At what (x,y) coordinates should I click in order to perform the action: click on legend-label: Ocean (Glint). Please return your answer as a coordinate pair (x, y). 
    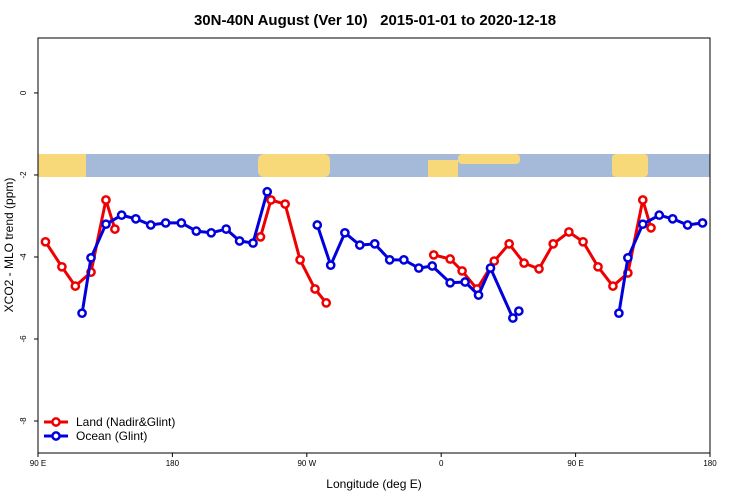
    Looking at the image, I should click on (111, 436).